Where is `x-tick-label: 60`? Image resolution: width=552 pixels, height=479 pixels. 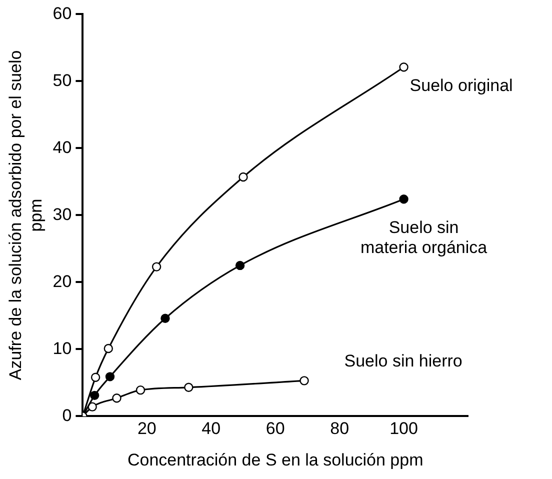 x-tick-label: 60 is located at coordinates (275, 428).